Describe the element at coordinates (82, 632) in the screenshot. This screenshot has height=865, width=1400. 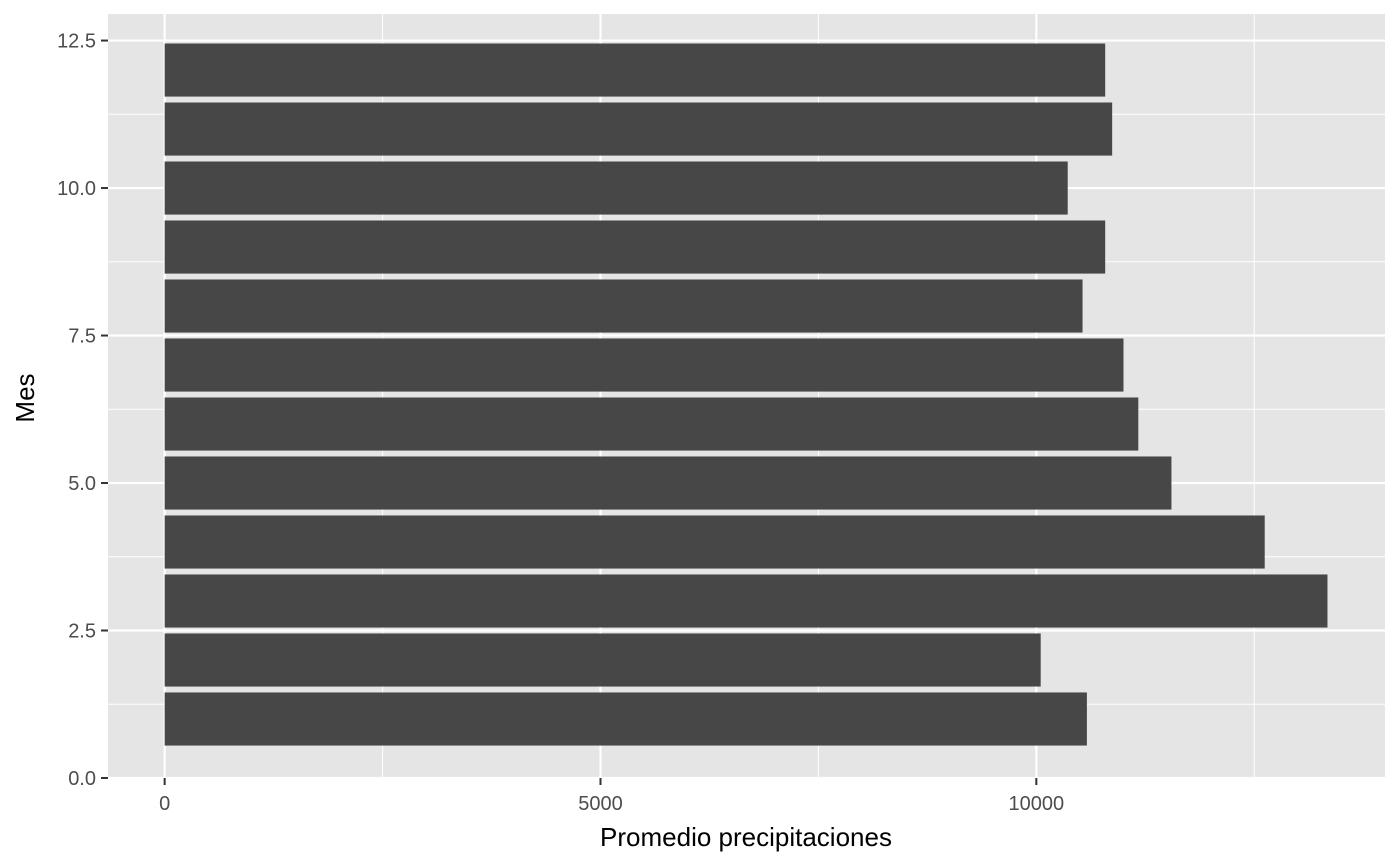
I see `y-tick-label: 2.5` at that location.